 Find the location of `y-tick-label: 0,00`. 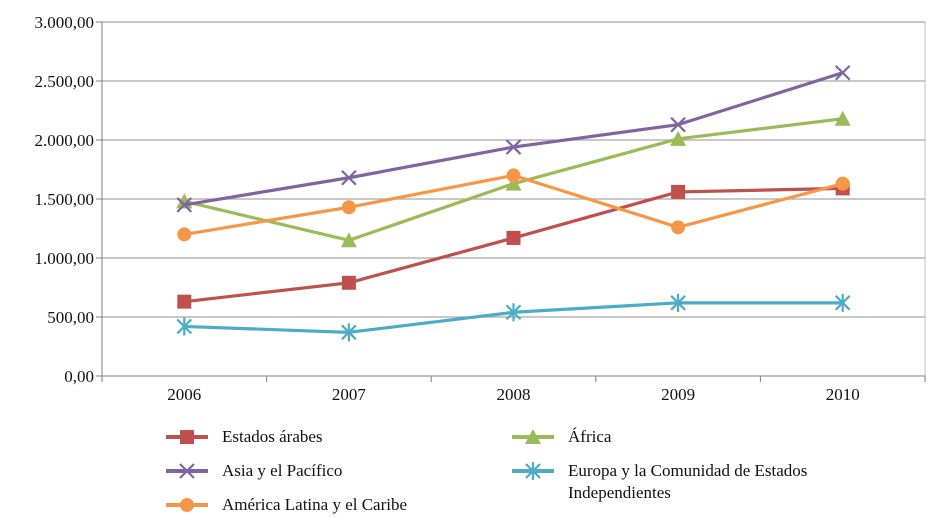

y-tick-label: 0,00 is located at coordinates (79, 376).